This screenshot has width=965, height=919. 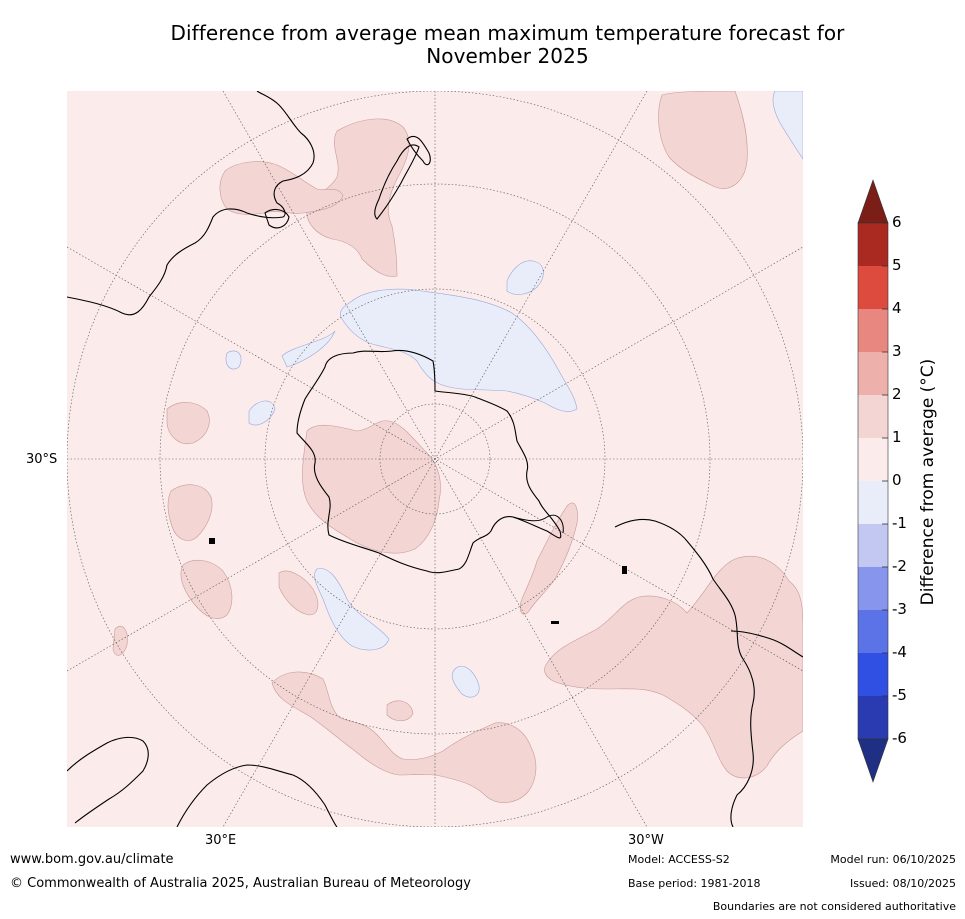 I want to click on footer-issued: Issued: 08/10/2025, so click(x=902, y=883).